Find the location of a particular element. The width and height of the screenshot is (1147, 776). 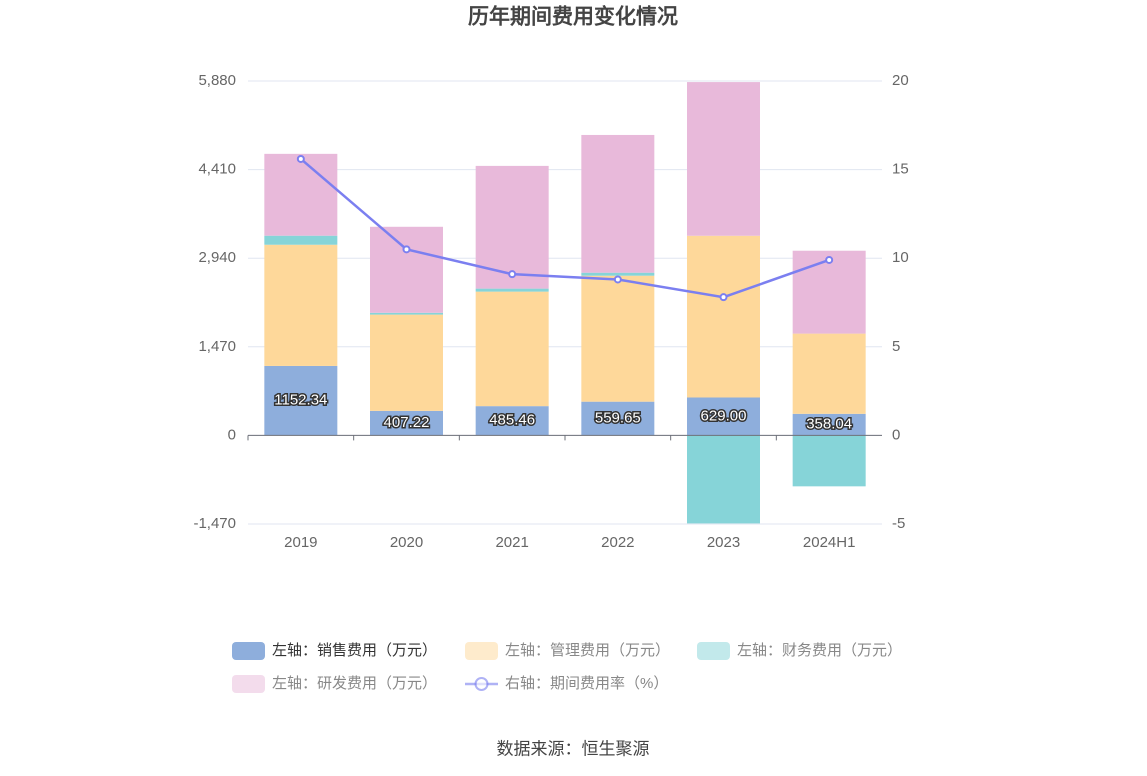

data-label: 358.04 is located at coordinates (829, 424).